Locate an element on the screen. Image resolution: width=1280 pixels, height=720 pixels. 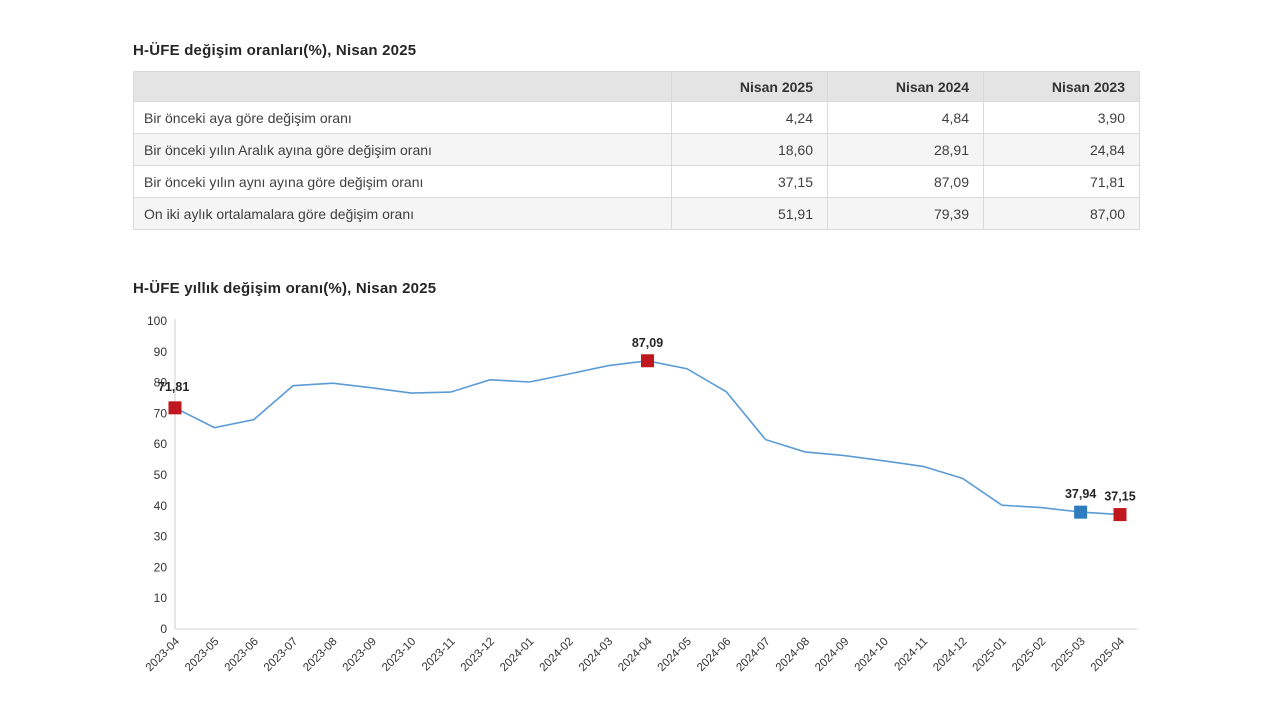
value-cell: 3,90 is located at coordinates (1061, 117).